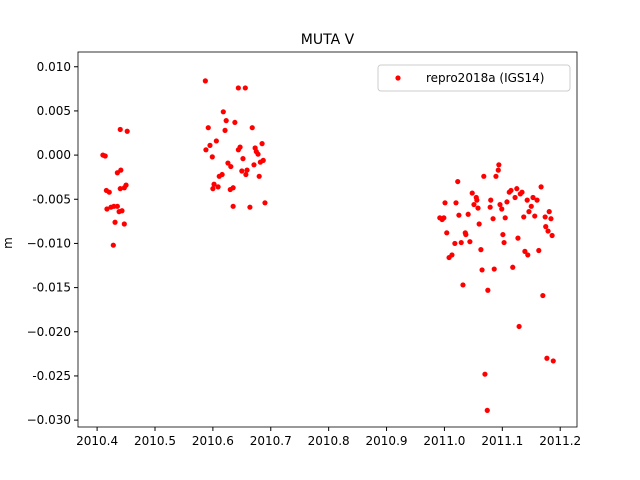 The width and height of the screenshot is (640, 480). What do you see at coordinates (51, 199) in the screenshot?
I see `y-tick-label: -0.005` at bounding box center [51, 199].